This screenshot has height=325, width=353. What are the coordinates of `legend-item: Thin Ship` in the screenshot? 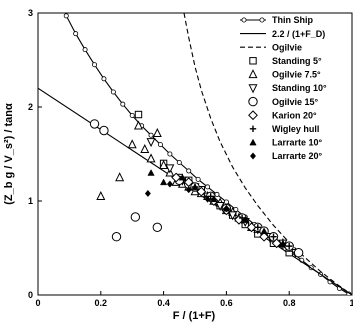 It's located at (276, 20).